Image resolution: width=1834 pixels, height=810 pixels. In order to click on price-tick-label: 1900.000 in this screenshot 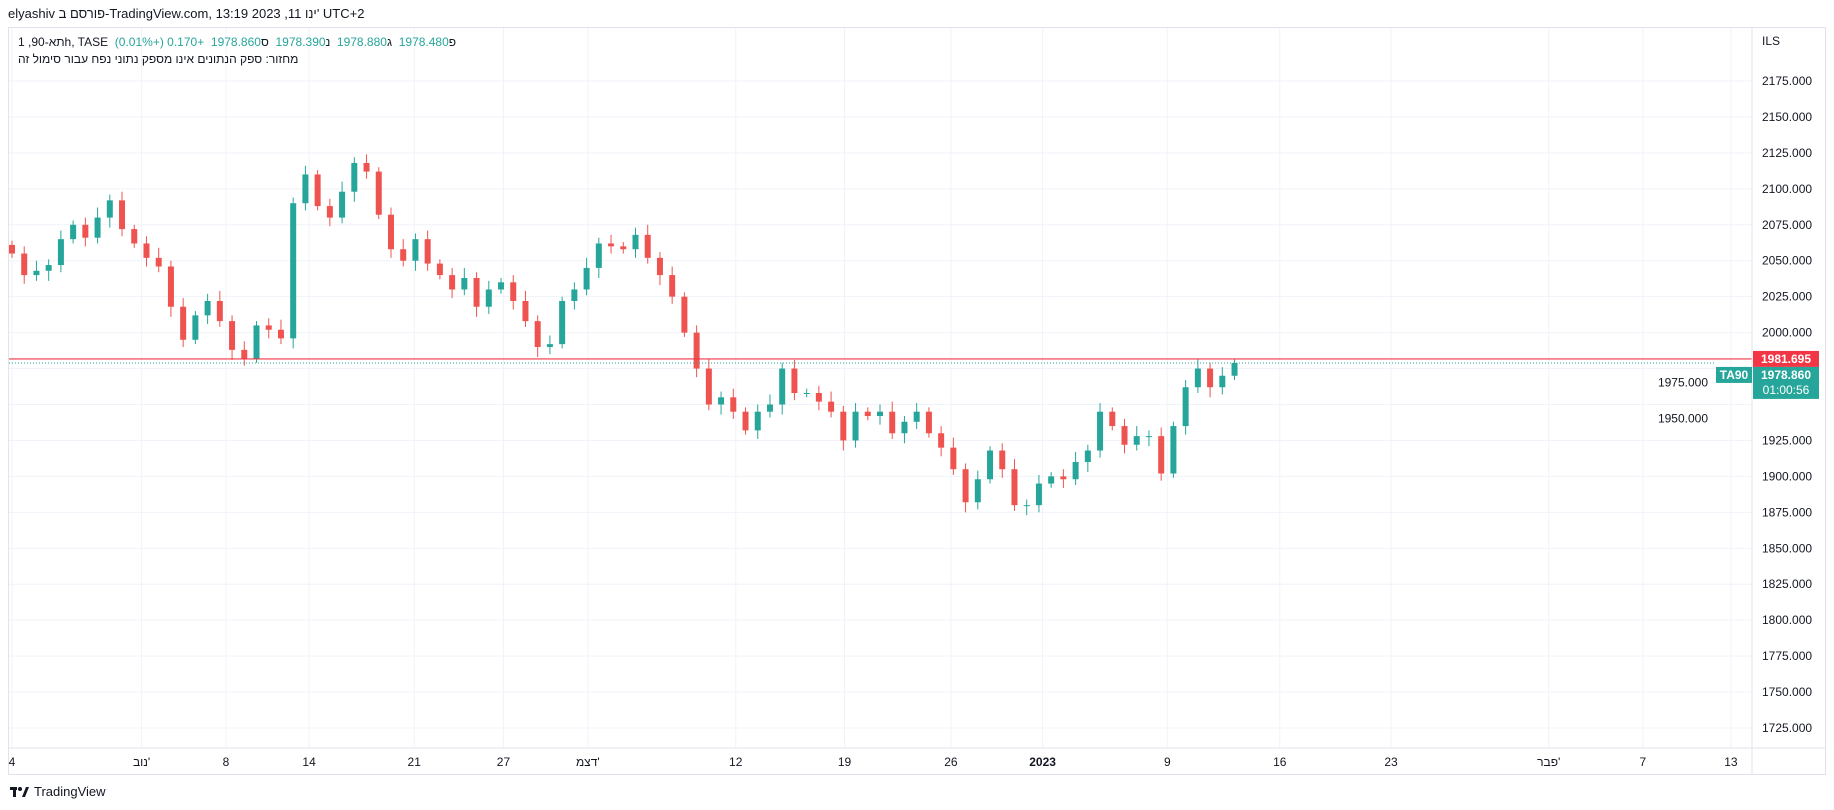, I will do `click(1787, 476)`.